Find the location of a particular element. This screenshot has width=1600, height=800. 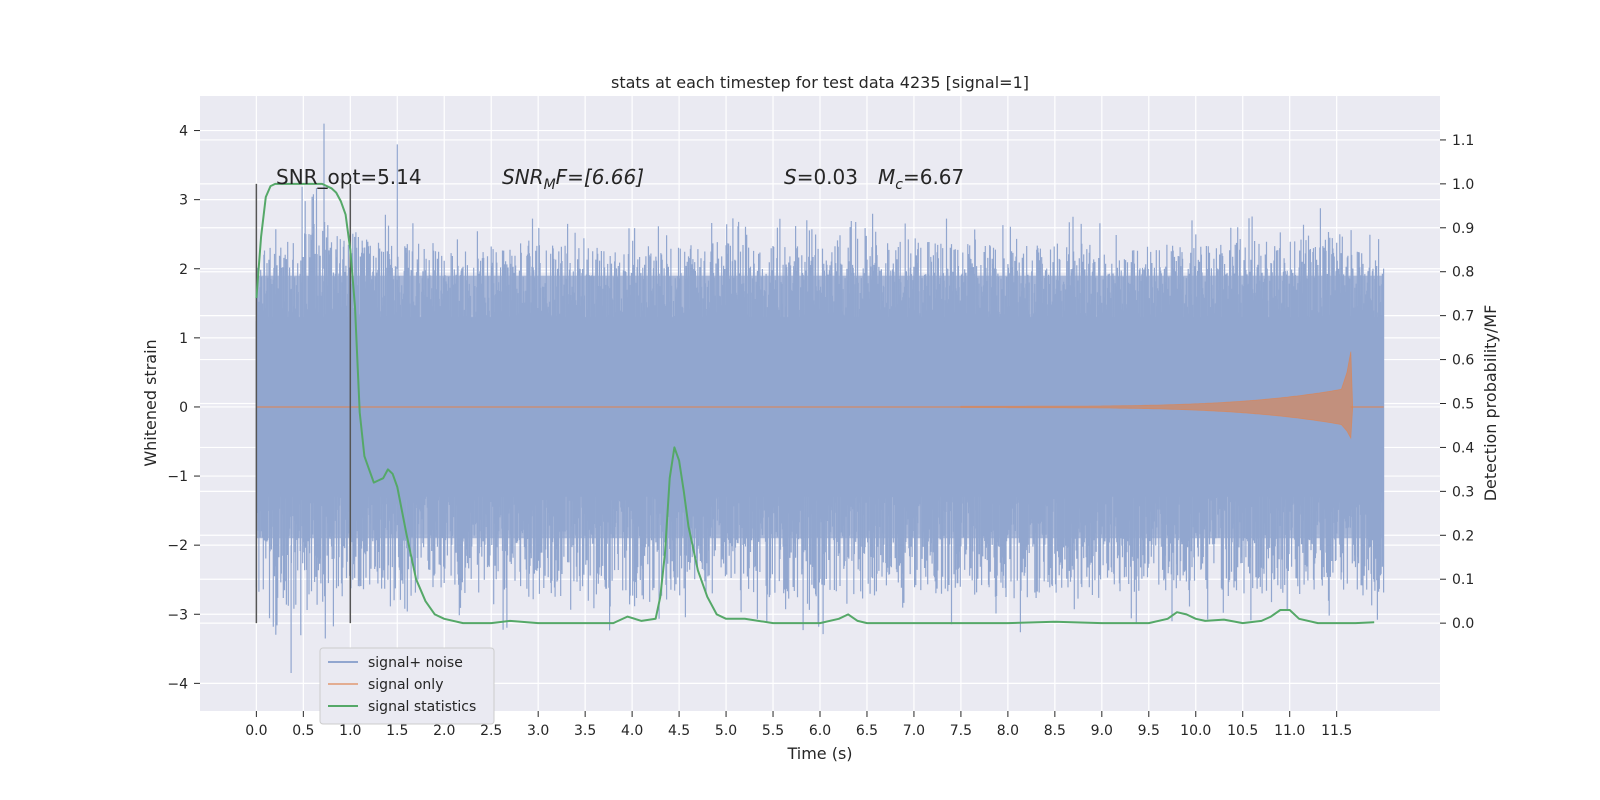

x-tick-label: 11.0 is located at coordinates (1289, 731).